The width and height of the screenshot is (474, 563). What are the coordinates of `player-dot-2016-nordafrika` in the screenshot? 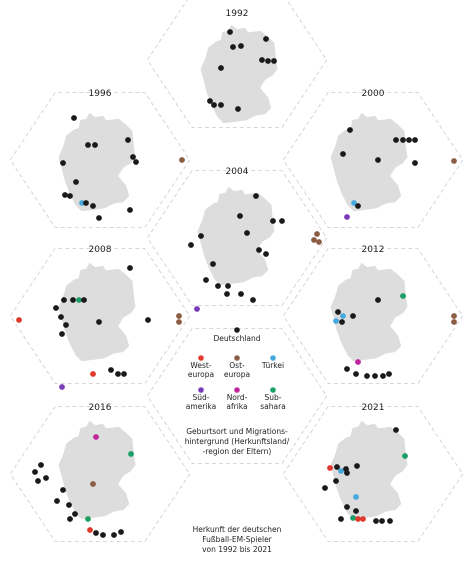 It's located at (96, 437).